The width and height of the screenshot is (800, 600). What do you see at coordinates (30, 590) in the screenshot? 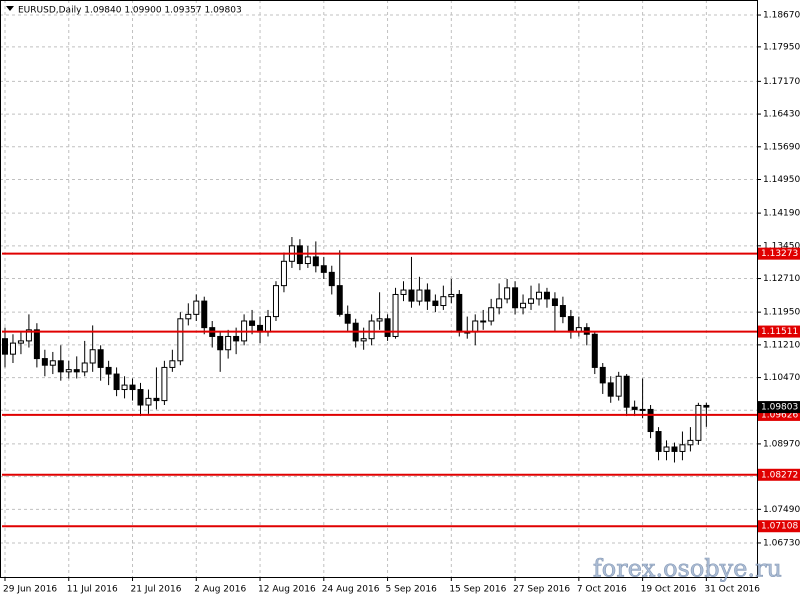
I see `x-tick-label: 29 Jun 2016` at bounding box center [30, 590].